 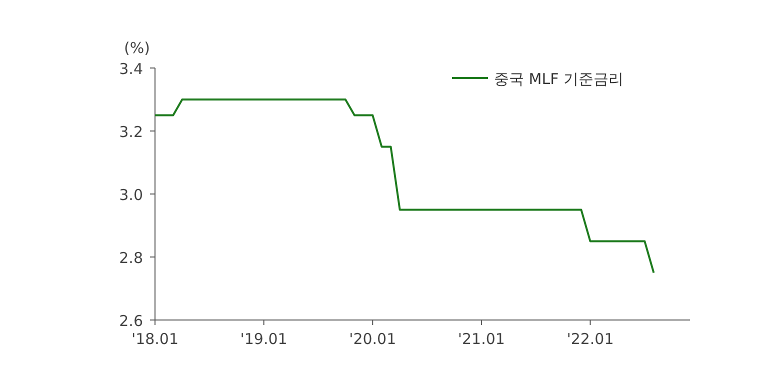 What do you see at coordinates (131, 321) in the screenshot?
I see `y-tick-label: 2.6` at bounding box center [131, 321].